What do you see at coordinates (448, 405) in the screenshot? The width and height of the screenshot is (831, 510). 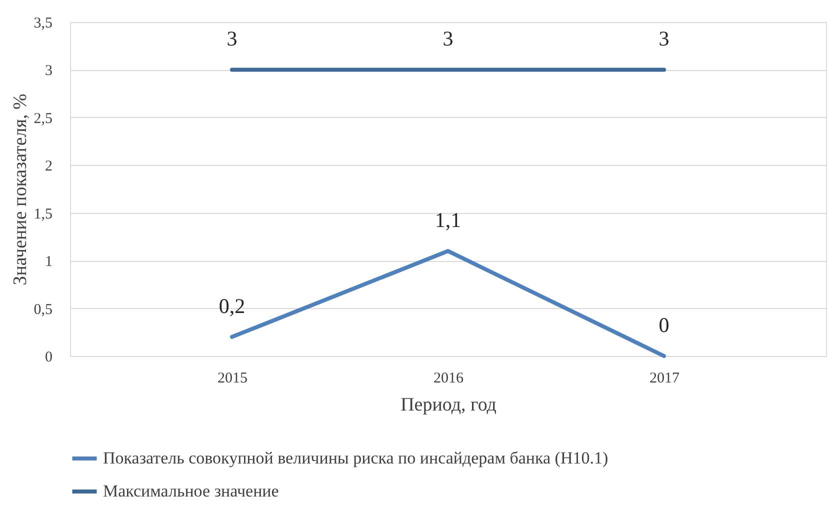 I see `x-axis-title: Период, год` at bounding box center [448, 405].